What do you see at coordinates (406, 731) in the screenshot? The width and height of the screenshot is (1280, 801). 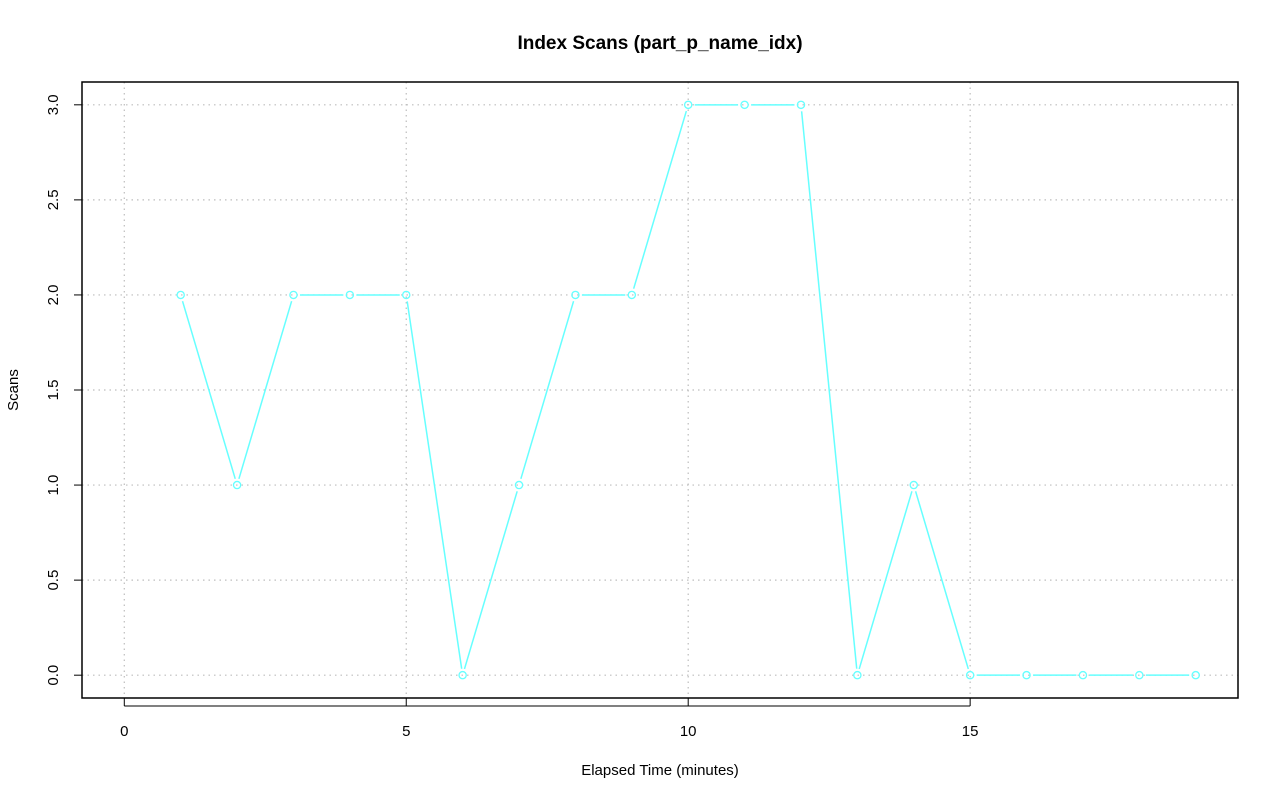 I see `x-tick-label: 5` at bounding box center [406, 731].